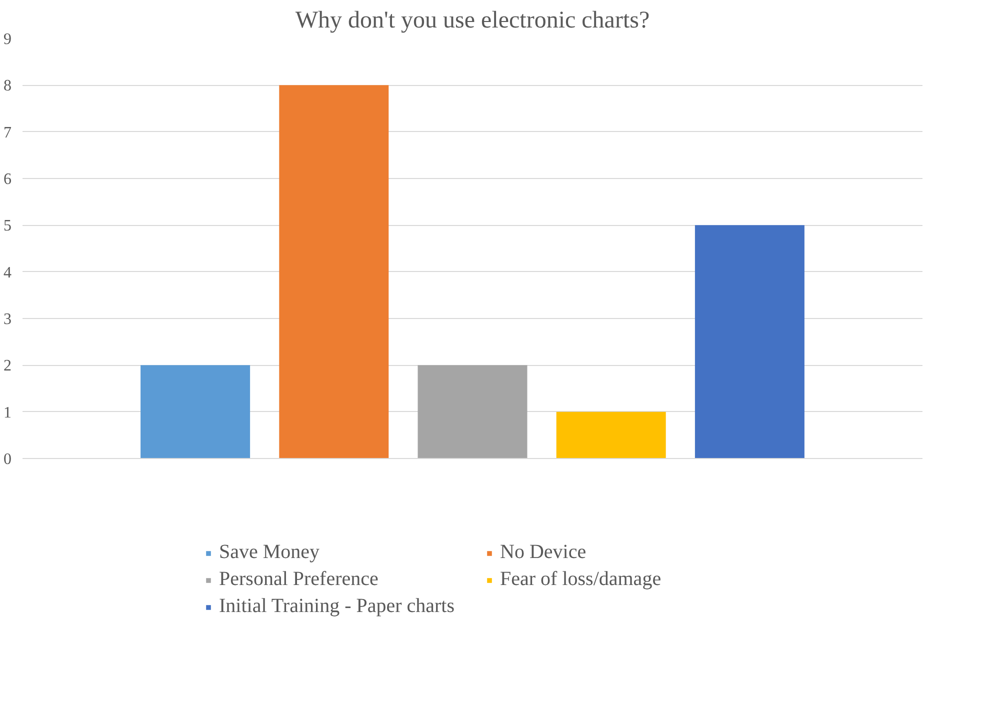  What do you see at coordinates (8, 179) in the screenshot?
I see `y-tick-label: 6` at bounding box center [8, 179].